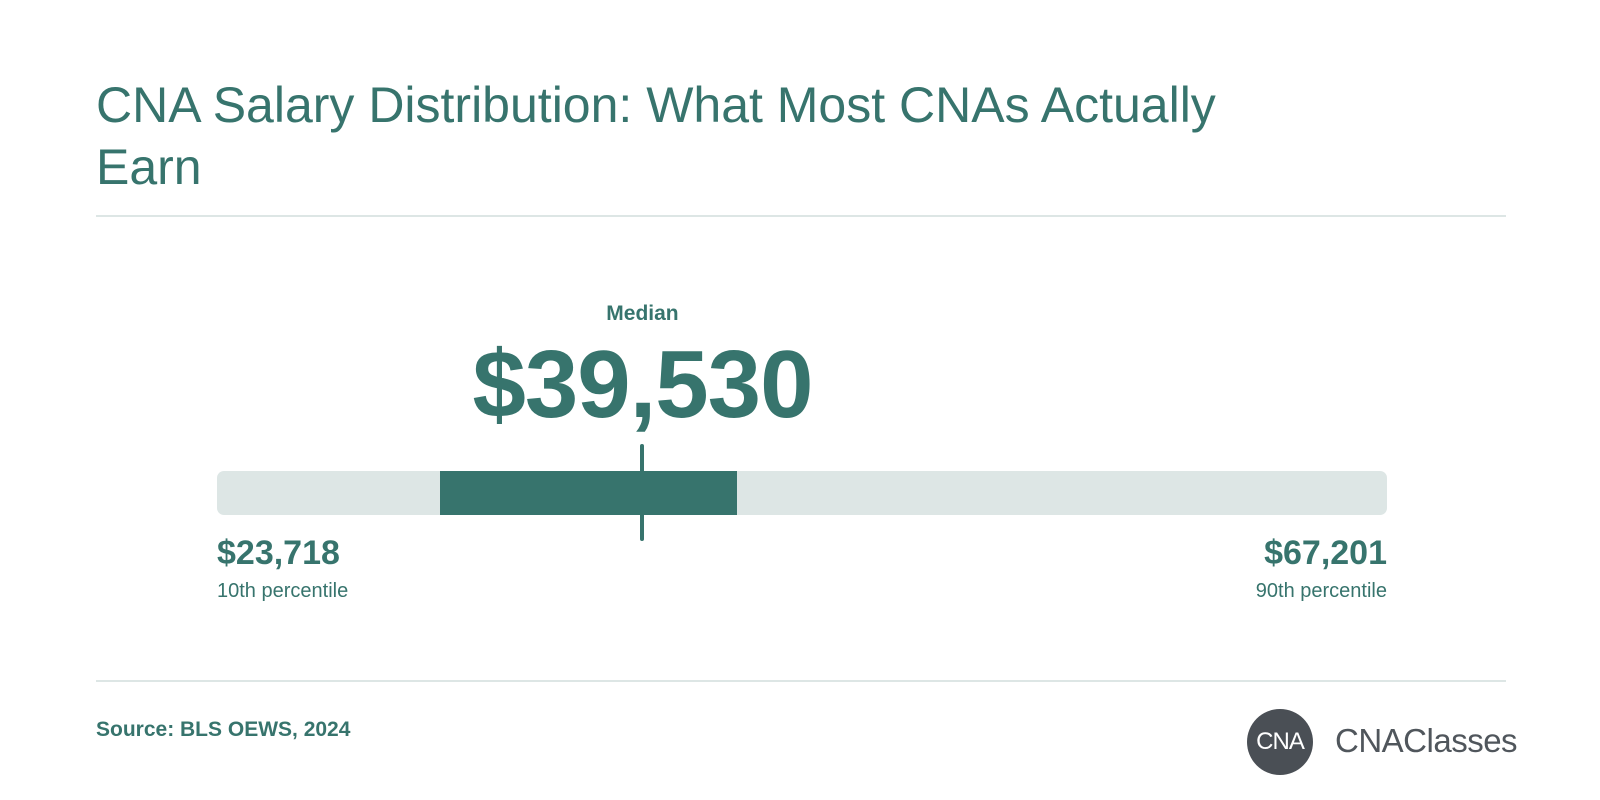 This screenshot has width=1600, height=800. Describe the element at coordinates (801, 681) in the screenshot. I see `bottom-divider` at that location.